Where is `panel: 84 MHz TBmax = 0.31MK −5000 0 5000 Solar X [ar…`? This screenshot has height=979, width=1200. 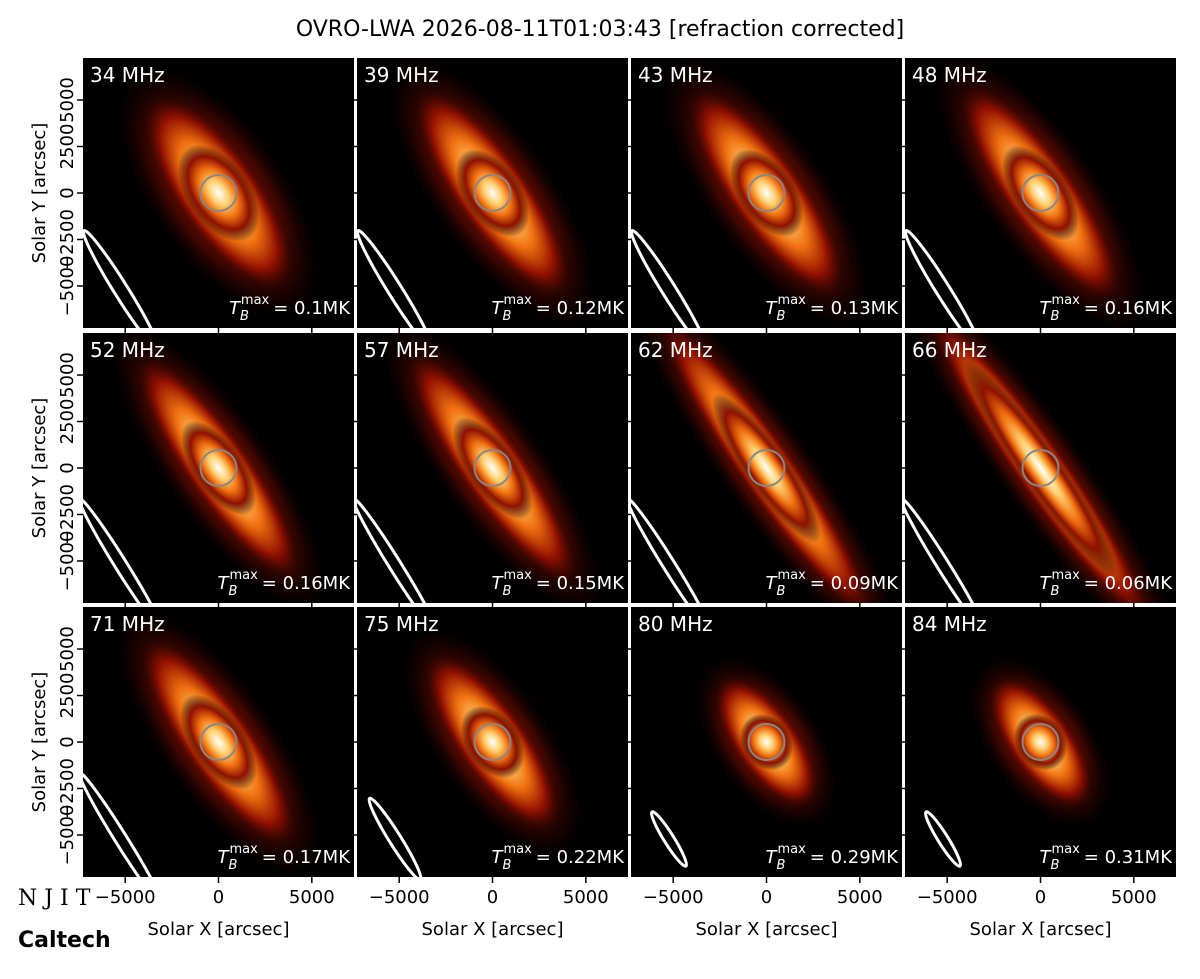
panel: 84 MHz TBmax = 0.31MK −5000 0 5000 Solar X [ar… is located at coordinates (1037, 773).